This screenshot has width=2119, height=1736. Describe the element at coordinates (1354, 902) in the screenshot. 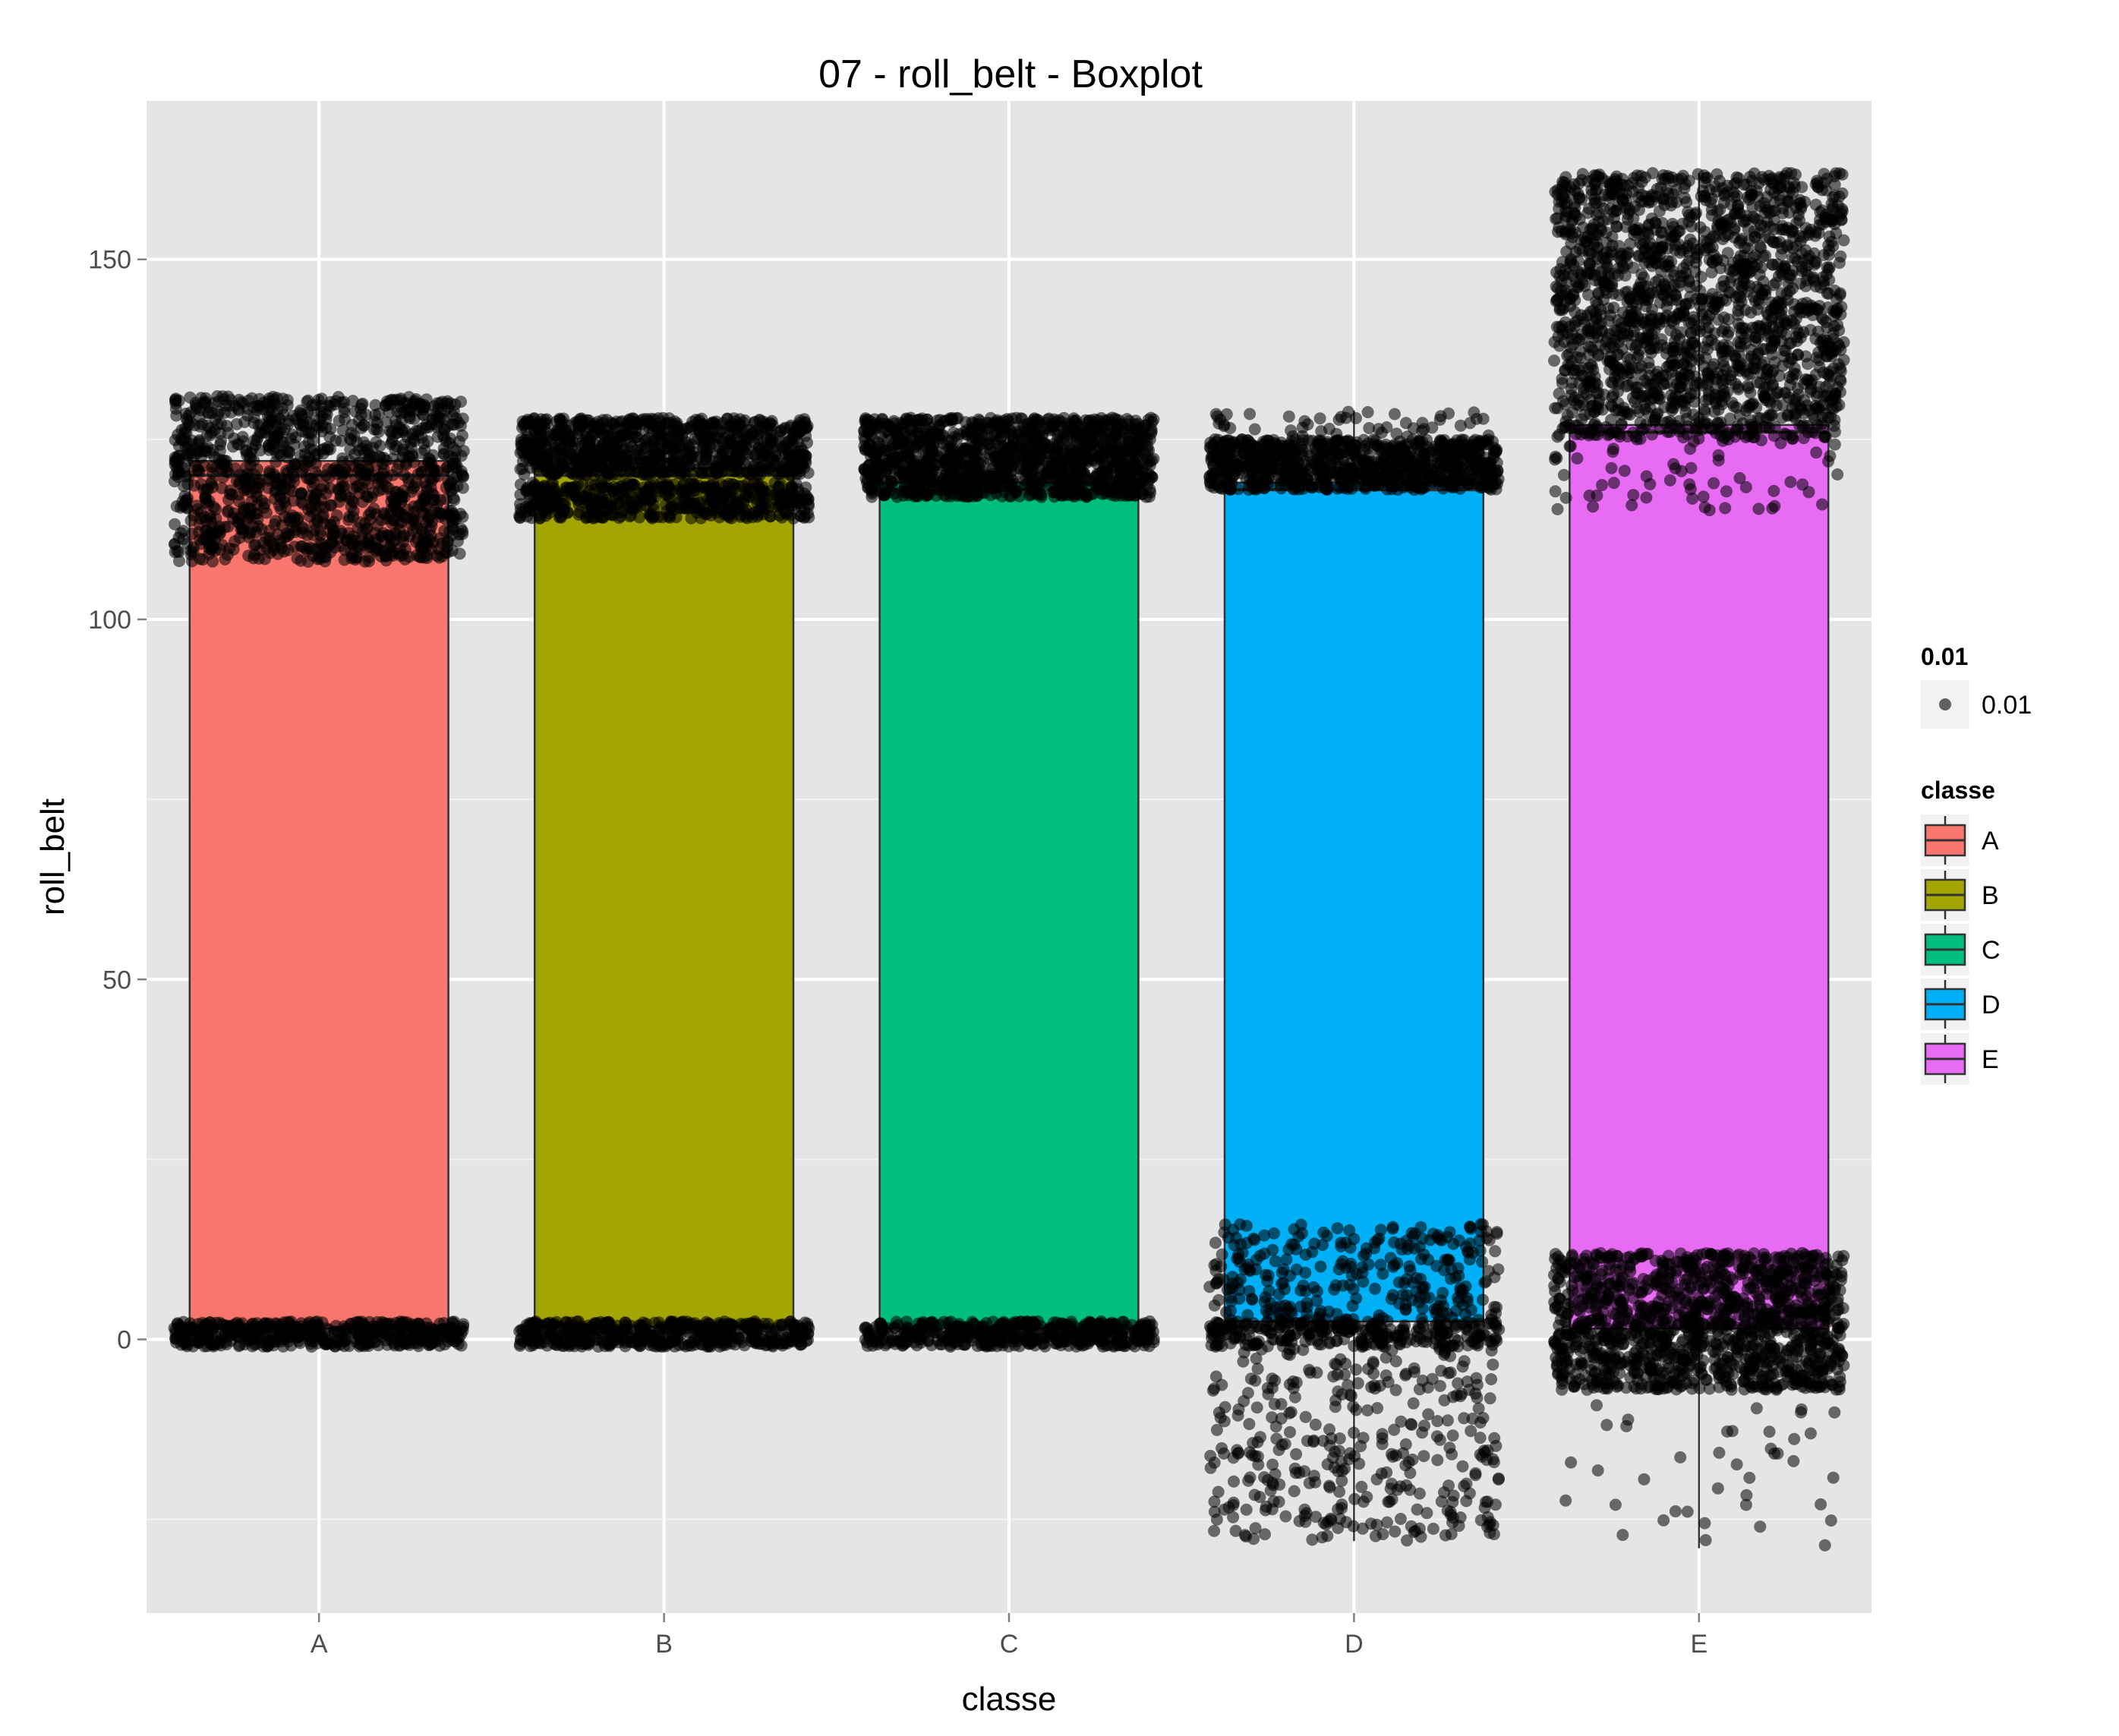

I see `box-D` at that location.